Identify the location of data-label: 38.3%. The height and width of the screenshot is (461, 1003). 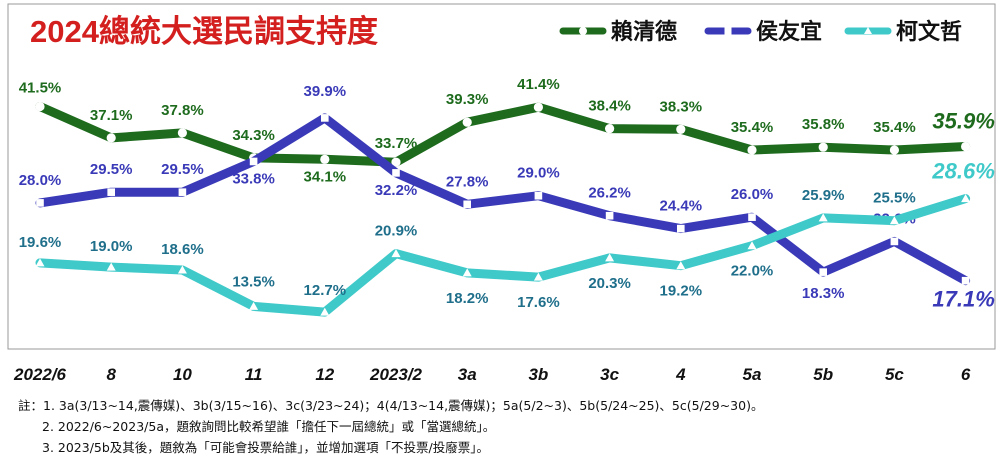
(681, 106).